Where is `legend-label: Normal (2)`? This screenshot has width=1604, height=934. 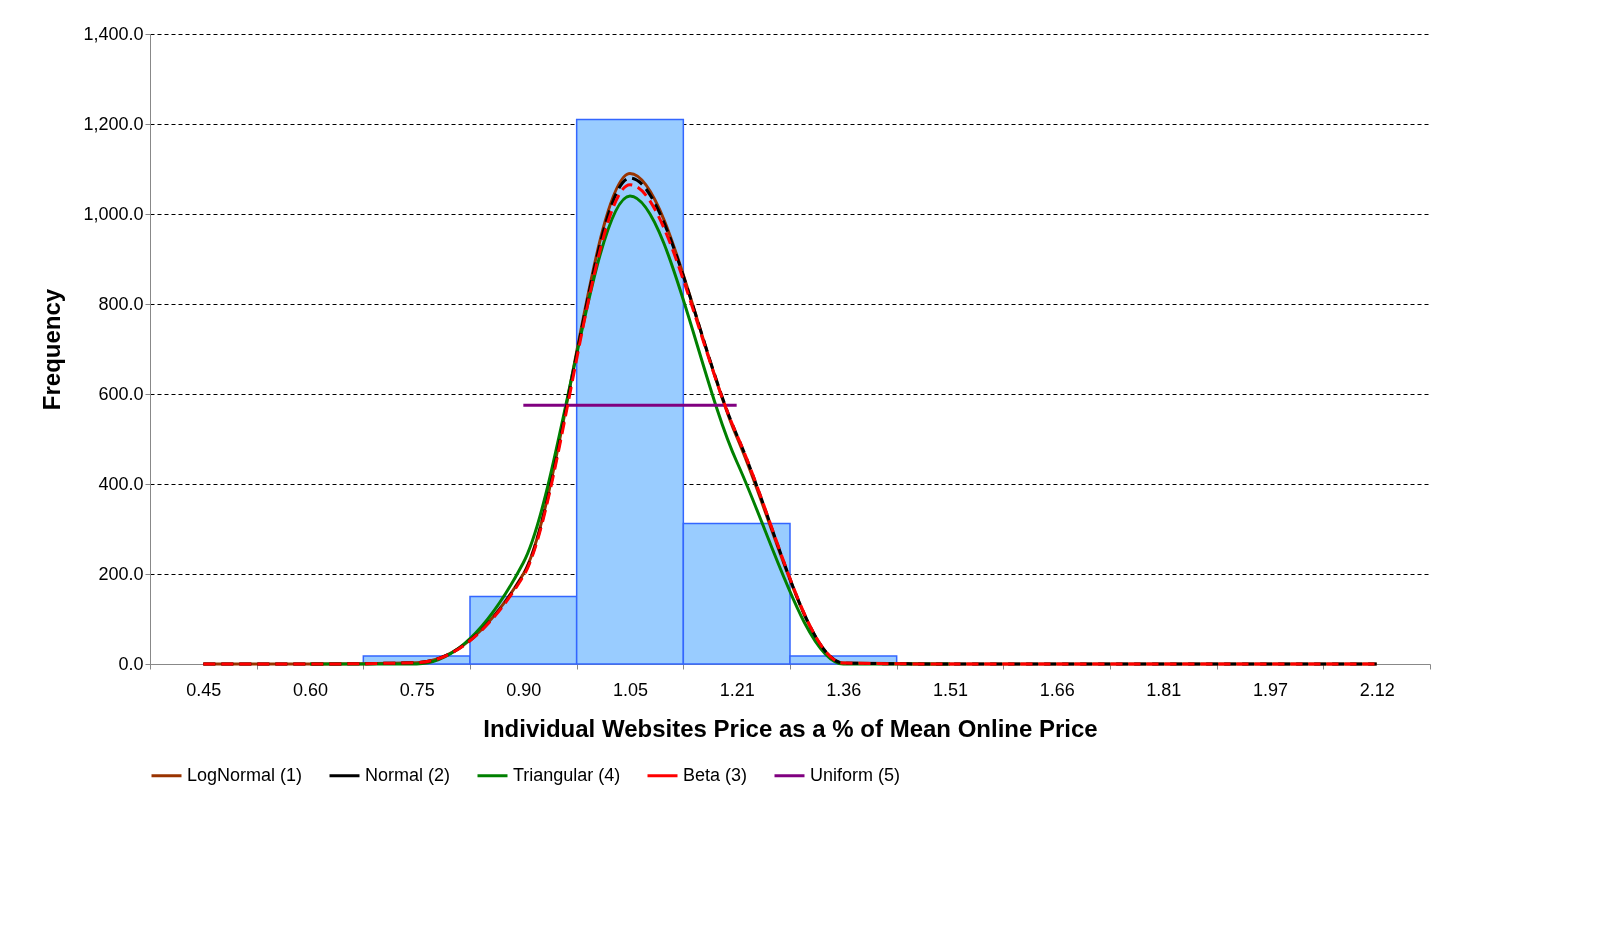
legend-label: Normal (2) is located at coordinates (408, 774).